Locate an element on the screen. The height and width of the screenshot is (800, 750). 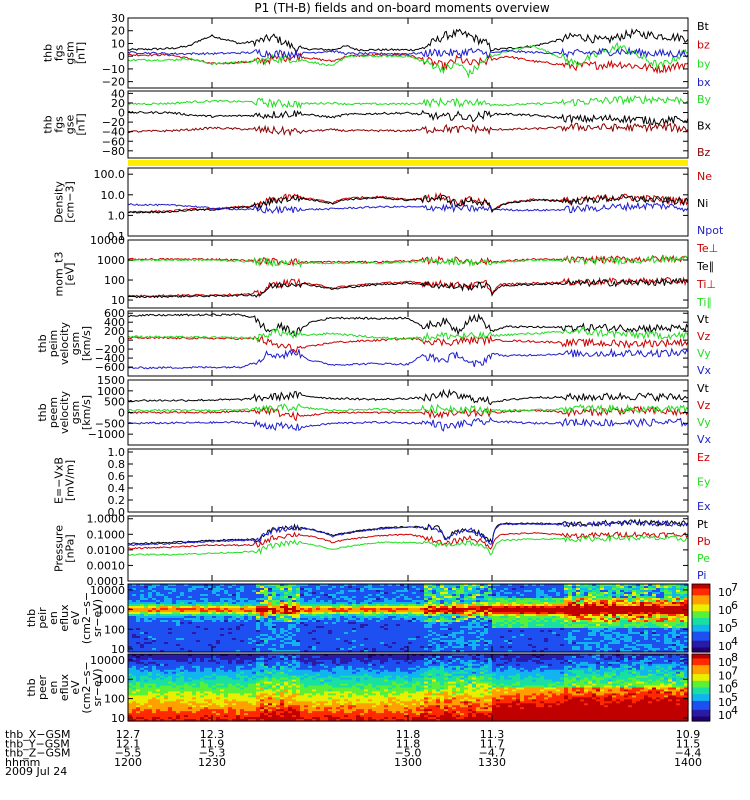
y-axis-label: E=−VxB is located at coordinates (59, 480).